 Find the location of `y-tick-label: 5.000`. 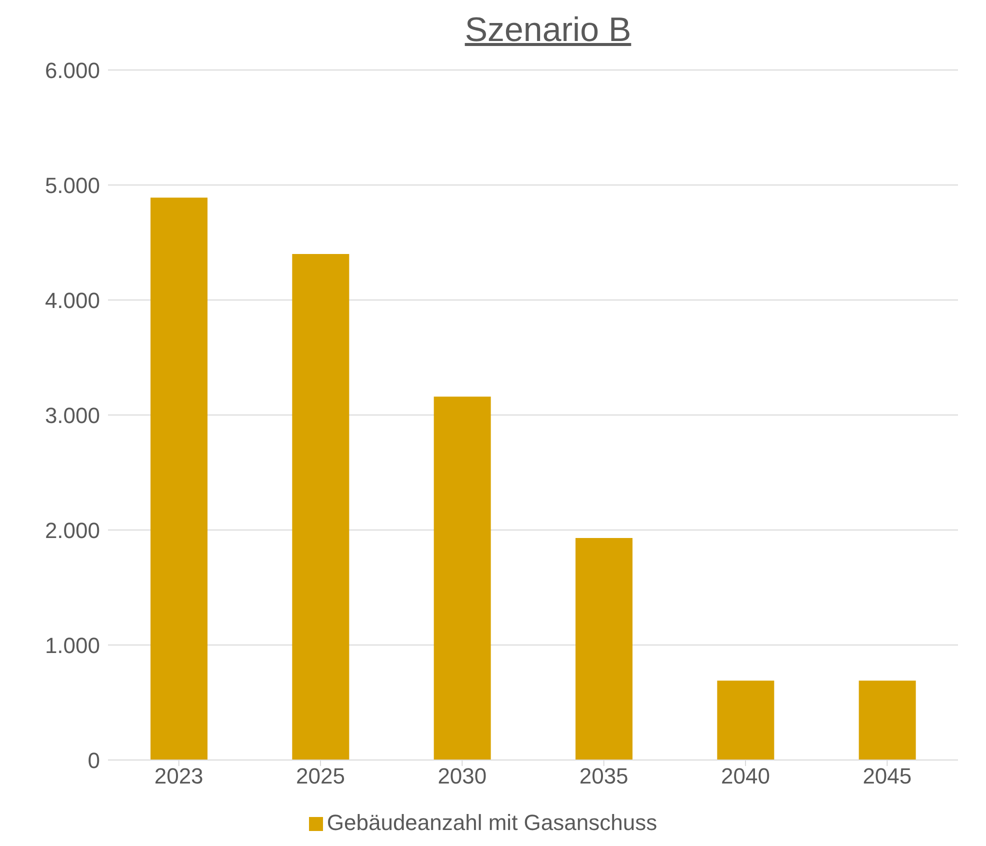

y-tick-label: 5.000 is located at coordinates (72, 185).